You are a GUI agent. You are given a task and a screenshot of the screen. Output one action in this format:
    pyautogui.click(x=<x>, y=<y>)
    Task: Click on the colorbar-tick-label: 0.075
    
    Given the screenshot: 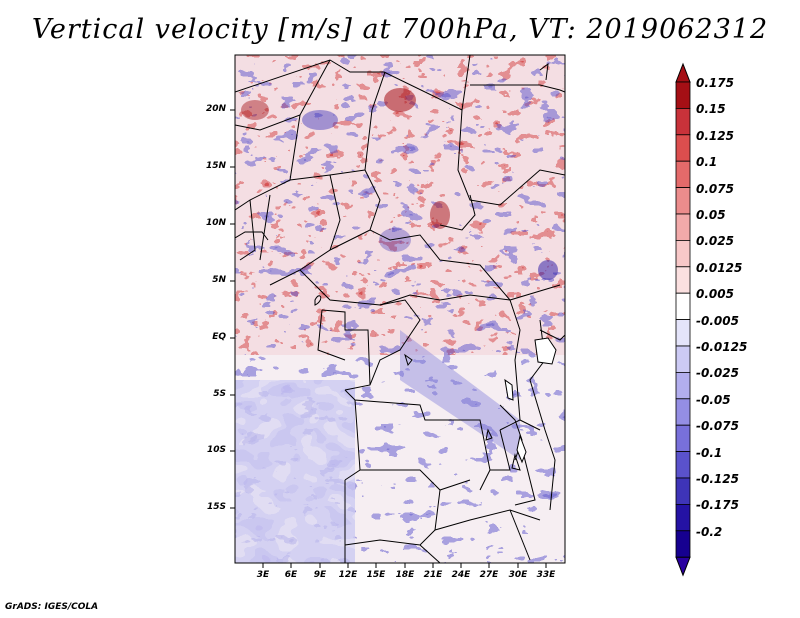 What is the action you would take?
    pyautogui.click(x=715, y=188)
    